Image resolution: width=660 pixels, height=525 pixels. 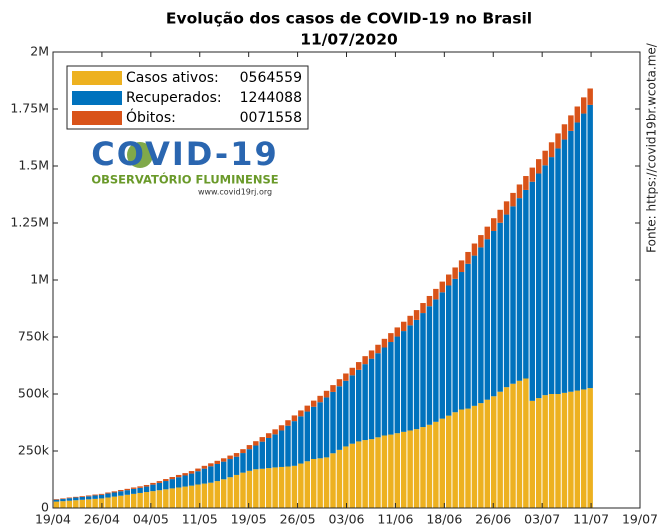 What do you see at coordinates (271, 118) in the screenshot?
I see `legend-value: 0071558` at bounding box center [271, 118].